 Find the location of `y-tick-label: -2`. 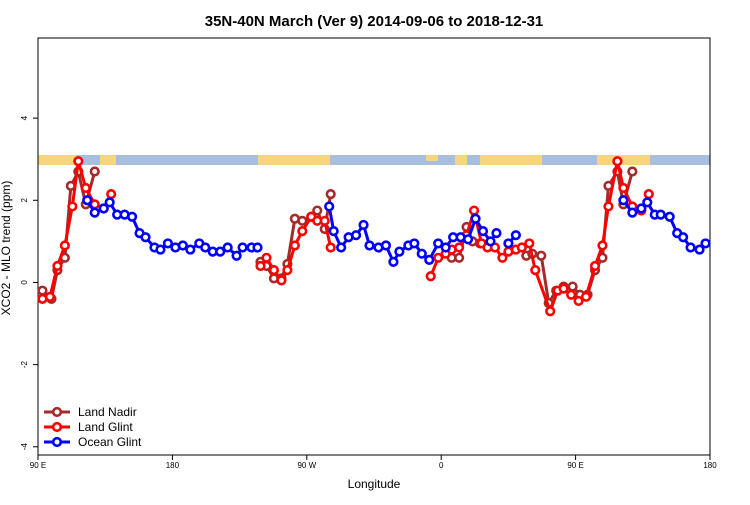

y-tick-label: -2 is located at coordinates (24, 365).